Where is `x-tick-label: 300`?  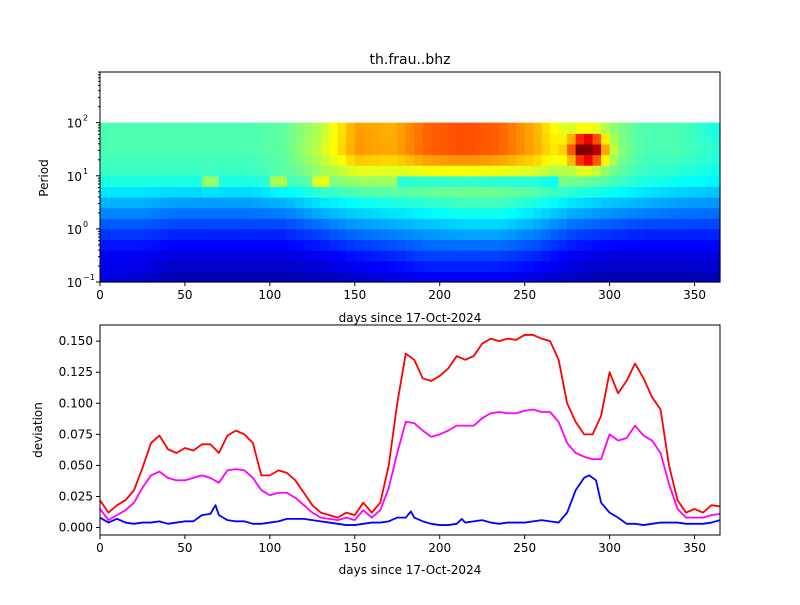
x-tick-label: 300 is located at coordinates (609, 295).